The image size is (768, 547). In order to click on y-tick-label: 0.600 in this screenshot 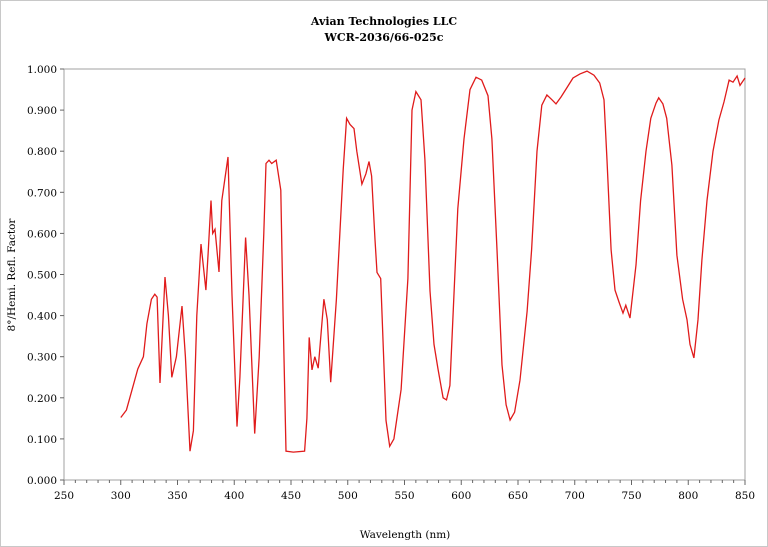, I will do `click(42, 234)`.